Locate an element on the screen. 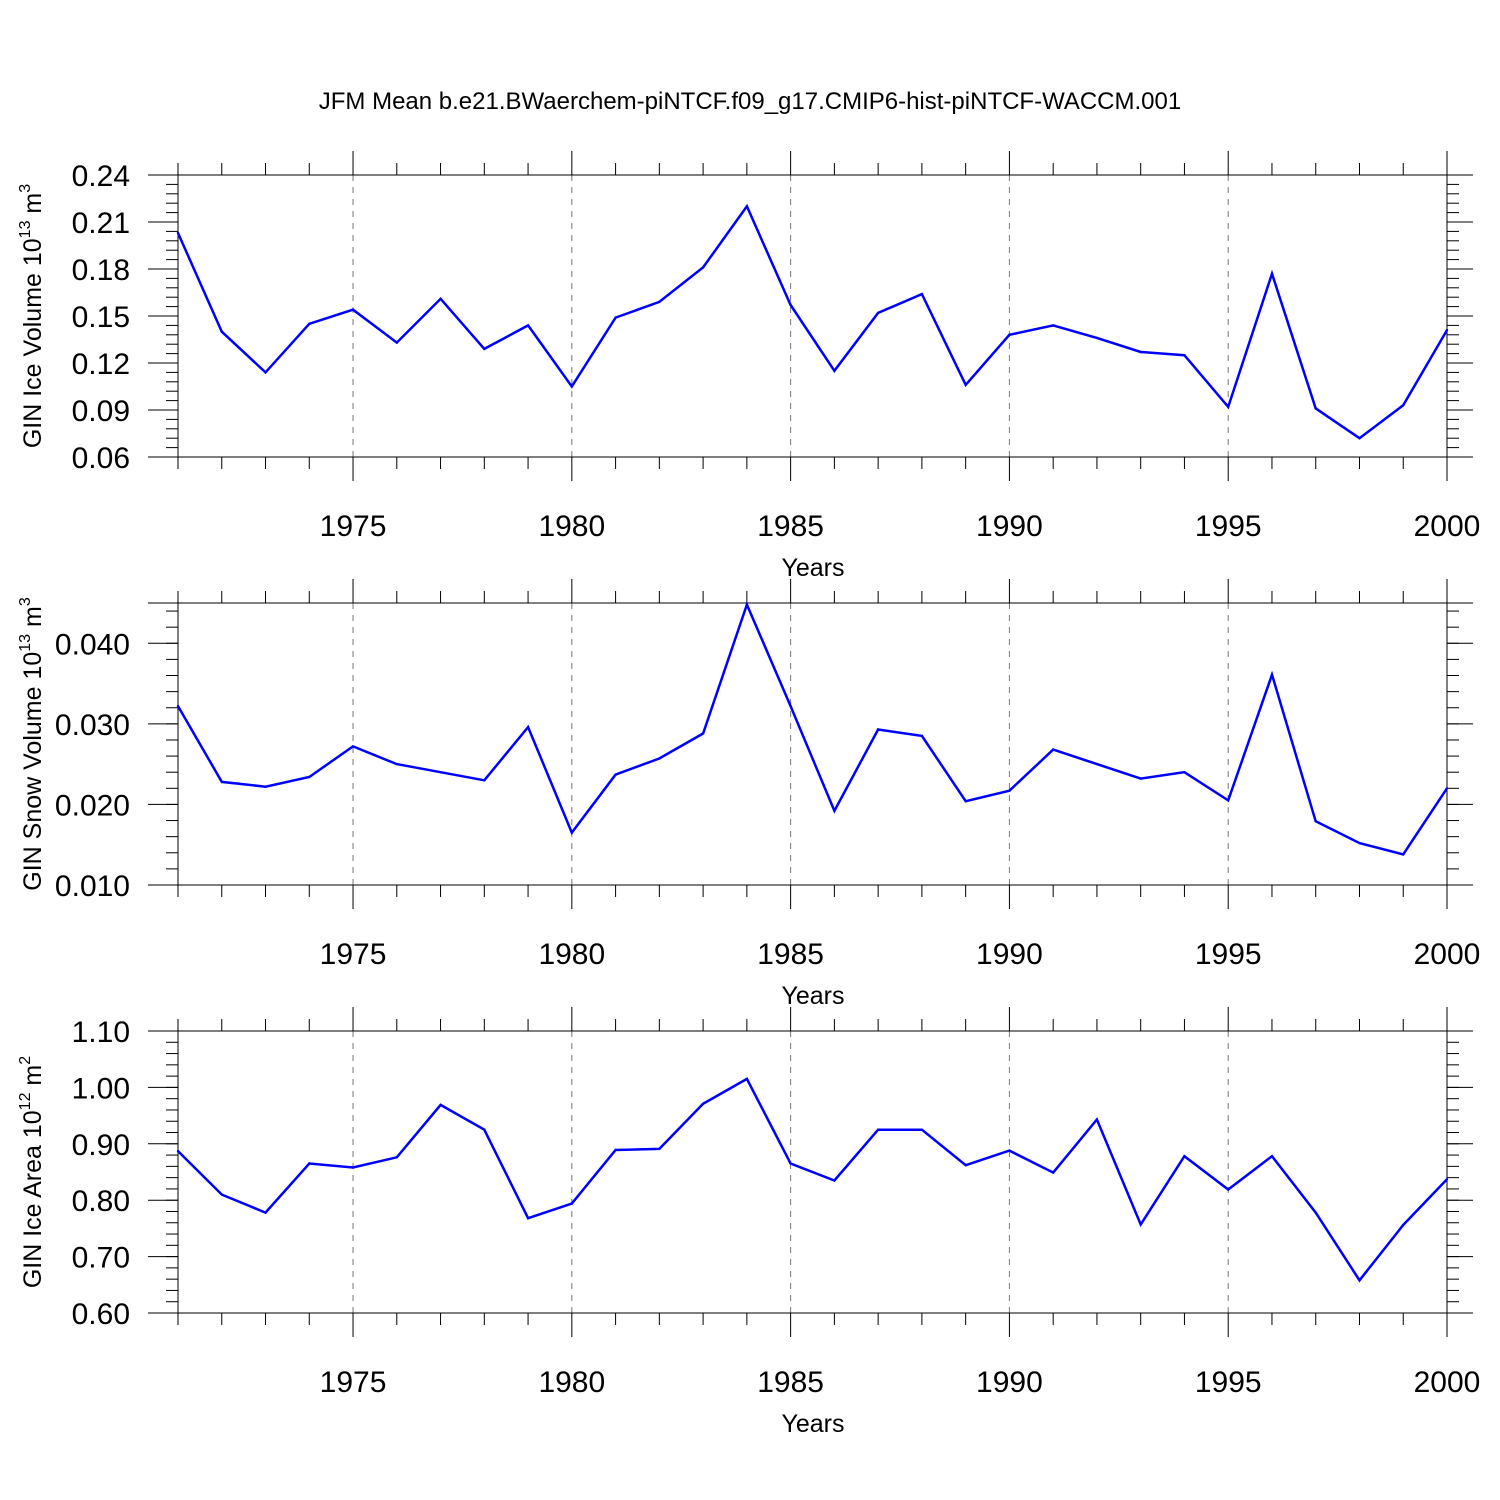 Image resolution: width=1500 pixels, height=1500 pixels. y-tick-label: 0.90 is located at coordinates (101, 1145).